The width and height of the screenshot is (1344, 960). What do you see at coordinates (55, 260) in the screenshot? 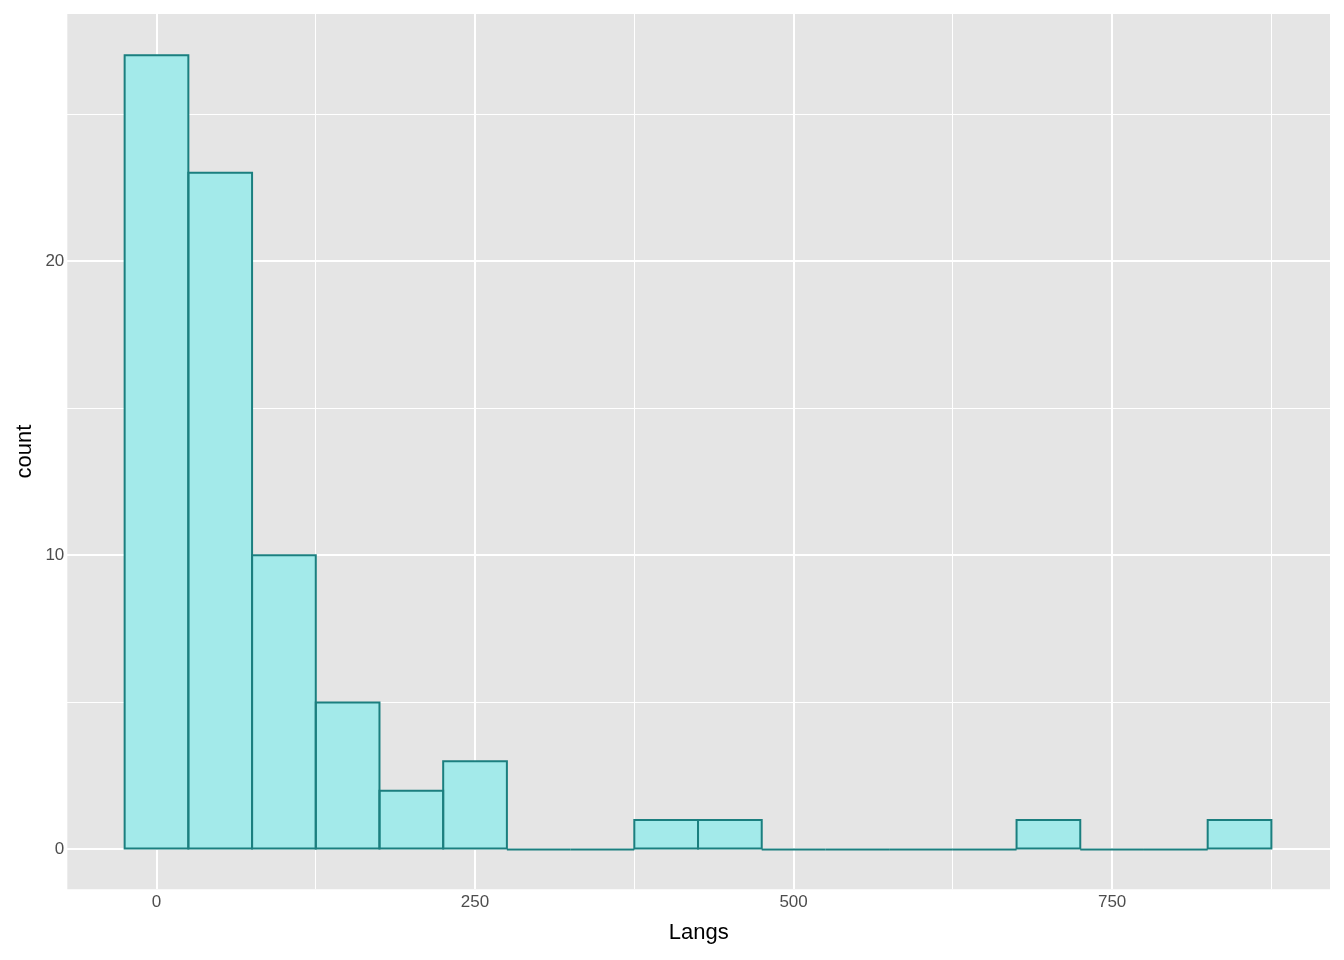
I see `y-tick-label: 20` at bounding box center [55, 260].